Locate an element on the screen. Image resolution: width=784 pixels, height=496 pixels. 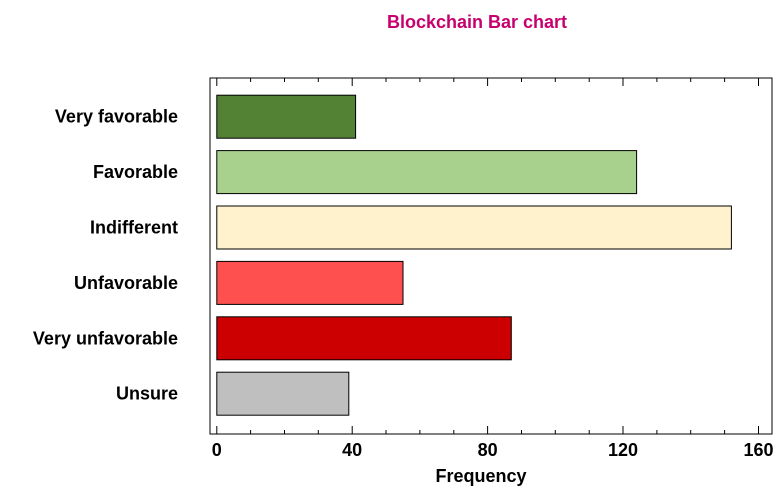
bar-indifferent is located at coordinates (474, 227).